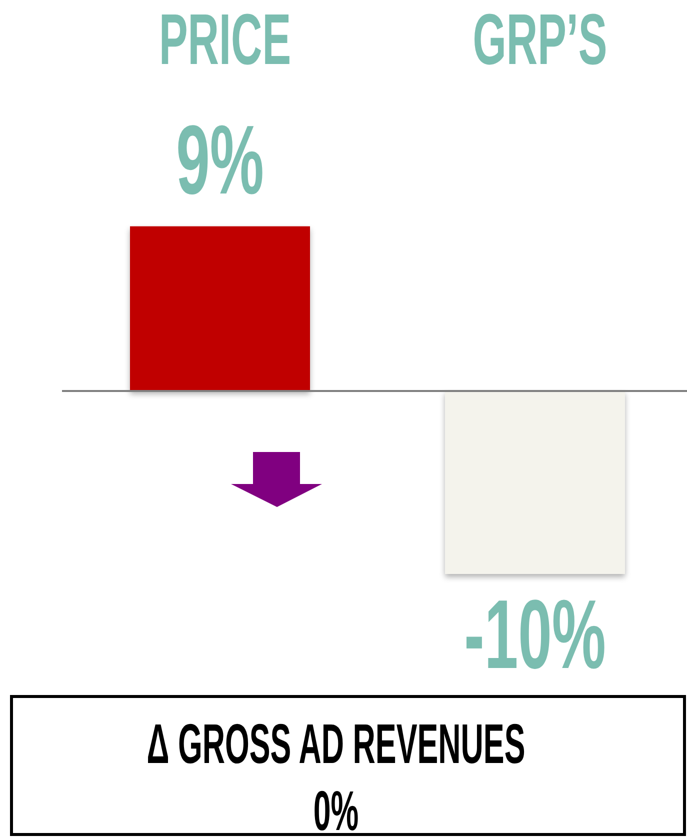  What do you see at coordinates (535, 635) in the screenshot?
I see `data-label: -10%` at bounding box center [535, 635].